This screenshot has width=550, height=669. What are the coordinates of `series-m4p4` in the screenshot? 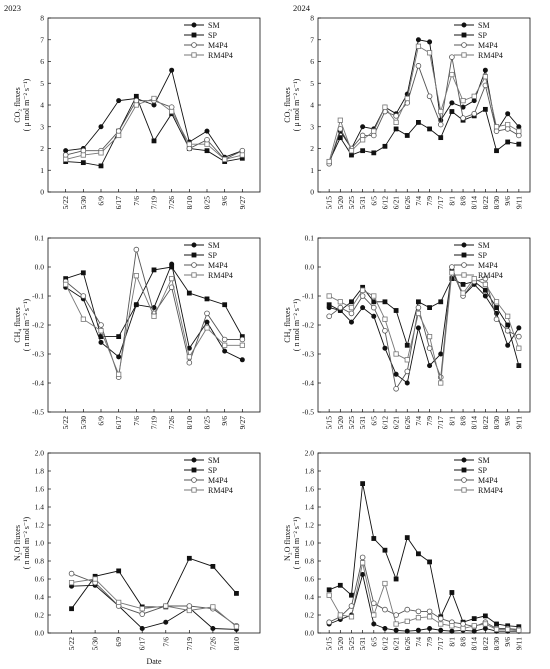 It's located at (154, 130).